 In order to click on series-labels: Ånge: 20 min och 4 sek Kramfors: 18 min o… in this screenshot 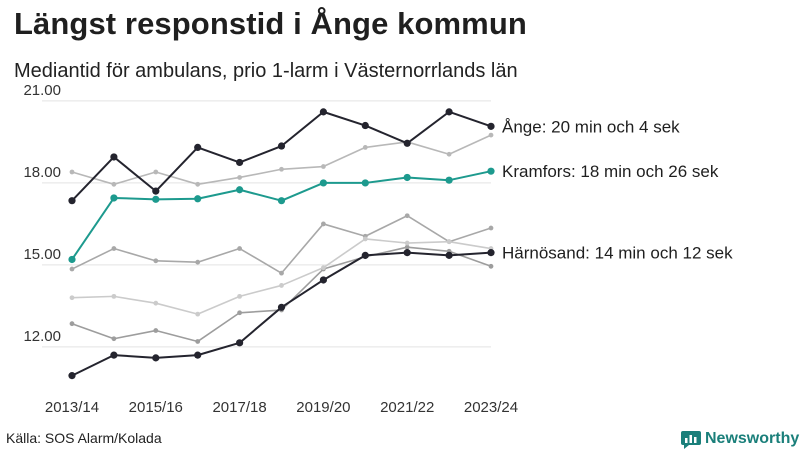, I will do `click(617, 189)`.